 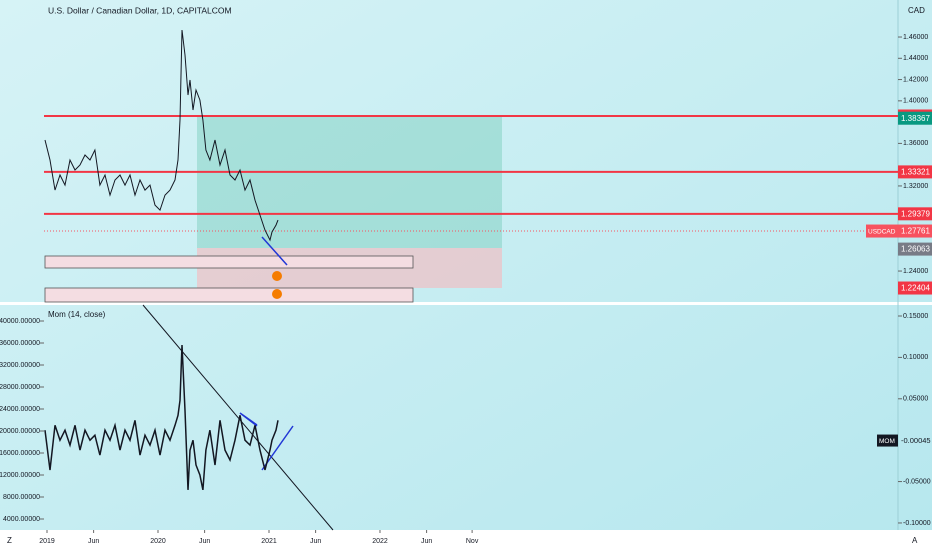 I want to click on price-label: 1.29379, so click(x=915, y=213).